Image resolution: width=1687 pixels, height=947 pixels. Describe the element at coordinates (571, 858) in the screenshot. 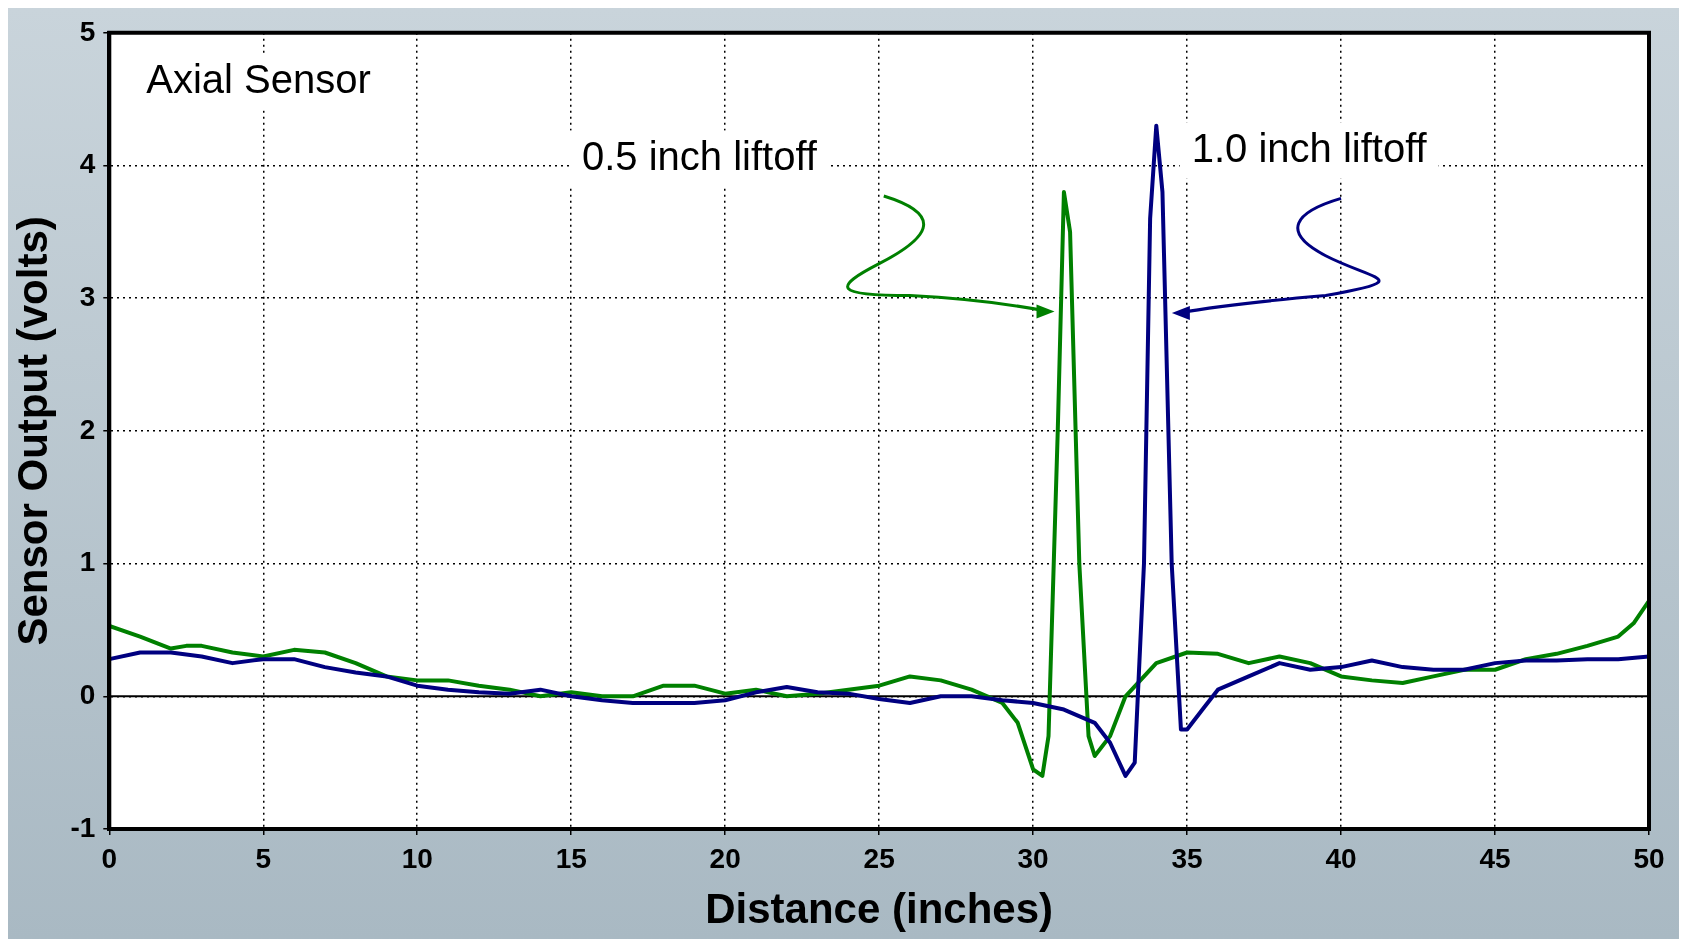

I see `x-tick-label: 15` at that location.